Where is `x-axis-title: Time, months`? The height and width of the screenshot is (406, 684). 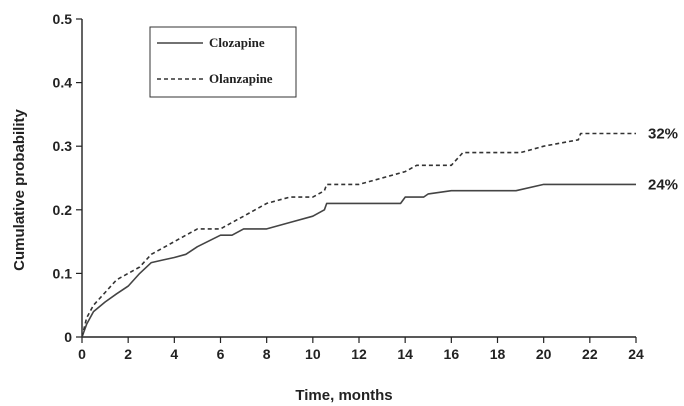 x-axis-title: Time, months is located at coordinates (343, 395).